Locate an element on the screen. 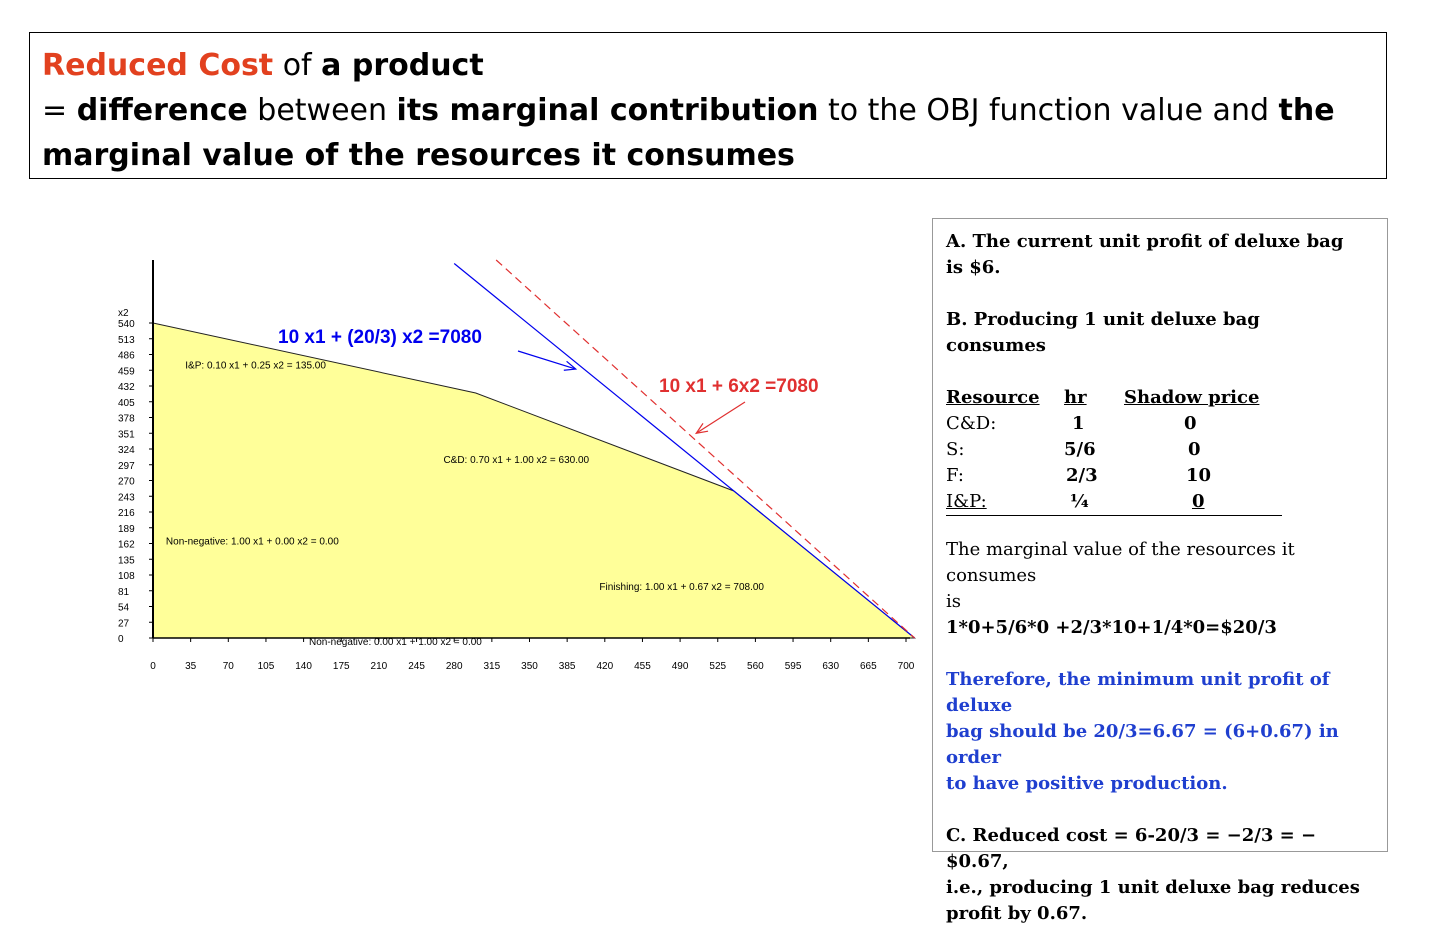 The image size is (1430, 927). y-tick-label: 540 is located at coordinates (126, 324).